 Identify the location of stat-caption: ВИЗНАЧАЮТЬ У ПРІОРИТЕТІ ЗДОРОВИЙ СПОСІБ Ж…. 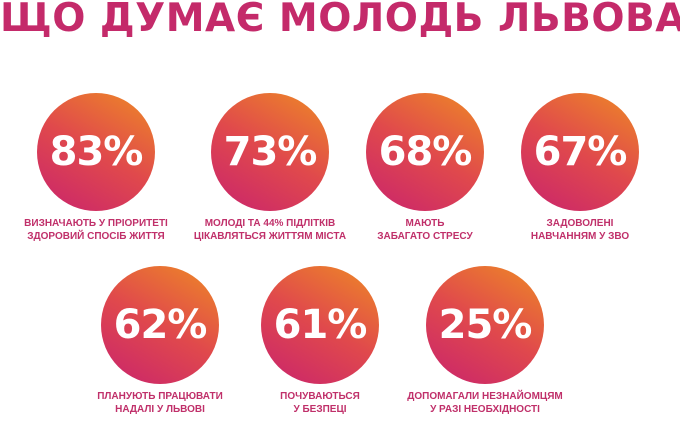
(96, 230).